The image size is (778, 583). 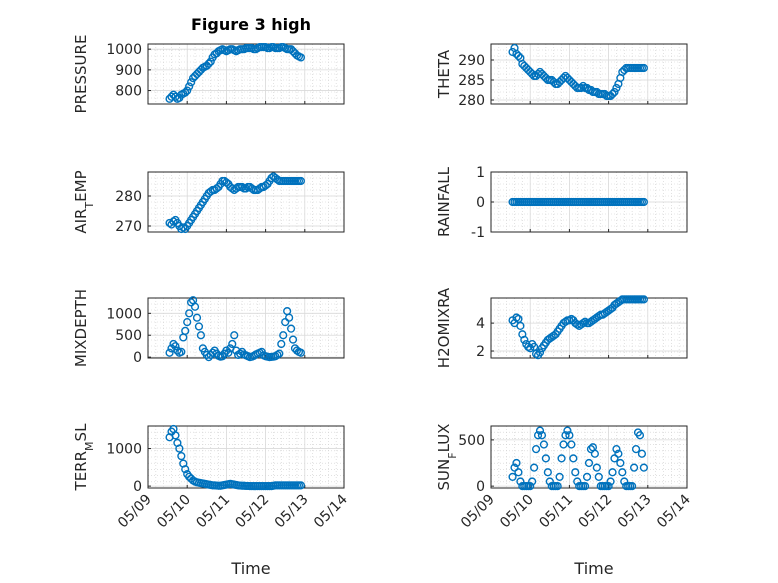 What do you see at coordinates (208, 328) in the screenshot?
I see `subplot-mixdepth: 0 500 1000 MIXDEPTH` at bounding box center [208, 328].